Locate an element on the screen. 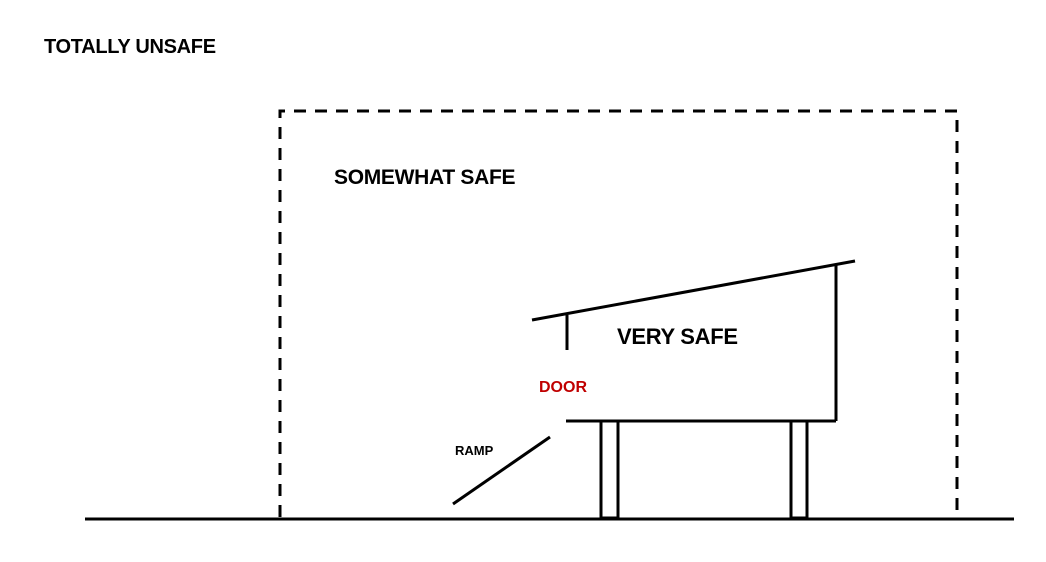 This screenshot has width=1046, height=562. somewhat-safe-label: SOMEWHAT SAFE is located at coordinates (425, 177).